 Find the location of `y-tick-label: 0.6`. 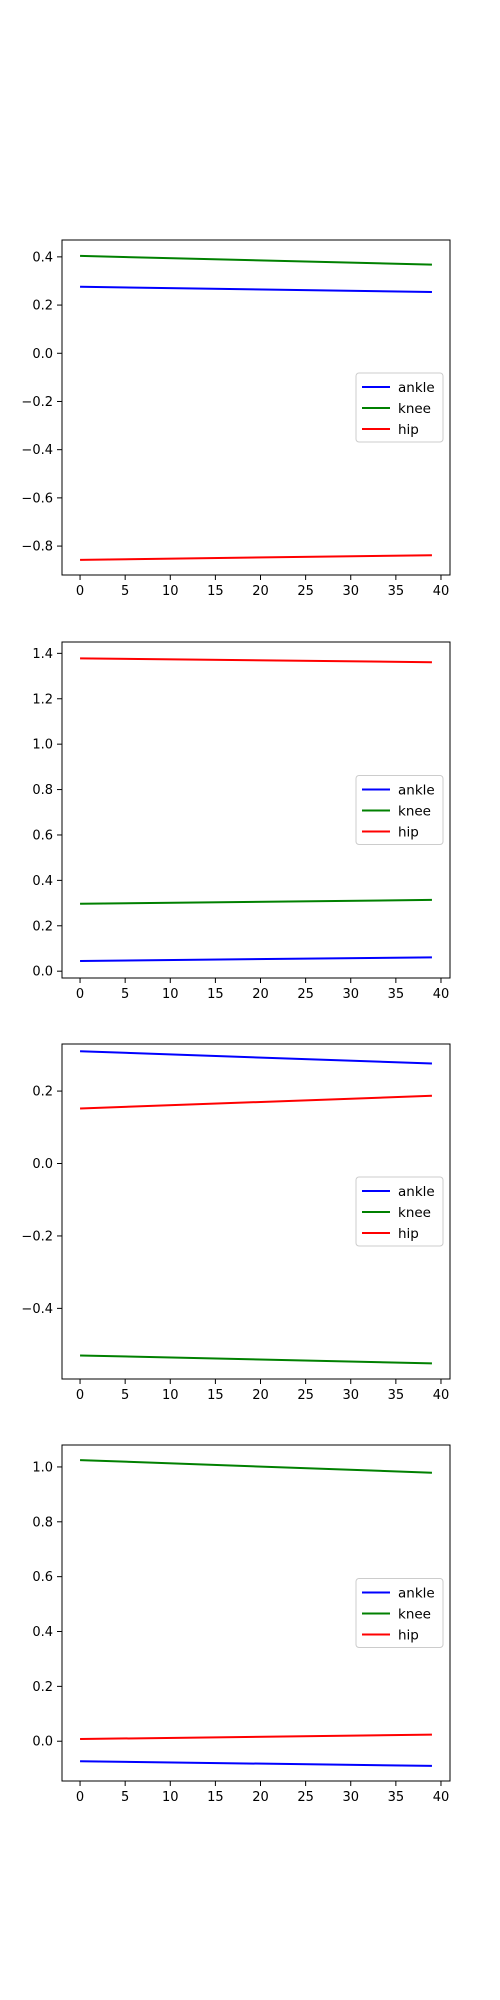

y-tick-label: 0.6 is located at coordinates (42, 835).